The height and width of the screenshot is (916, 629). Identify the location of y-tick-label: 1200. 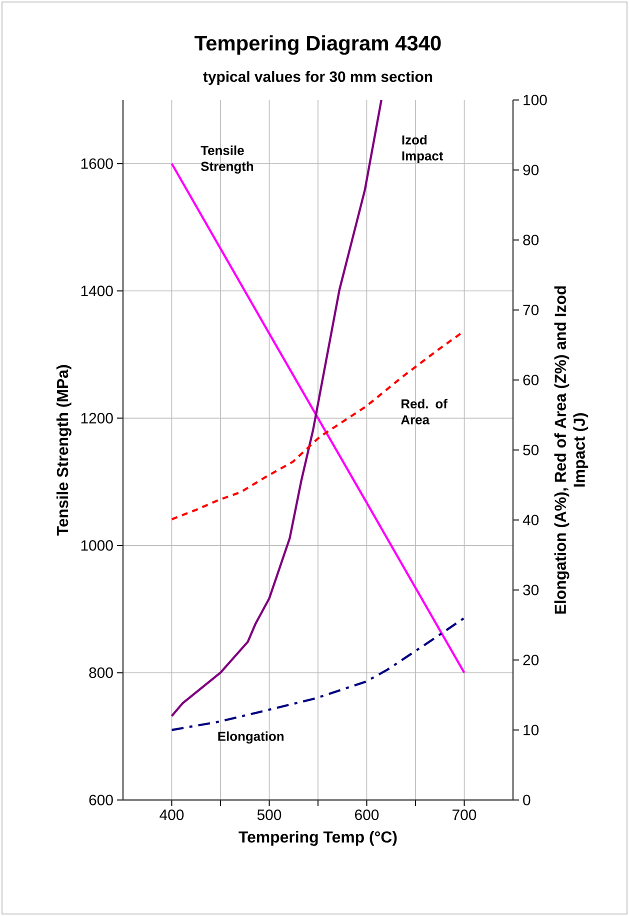
(97, 418).